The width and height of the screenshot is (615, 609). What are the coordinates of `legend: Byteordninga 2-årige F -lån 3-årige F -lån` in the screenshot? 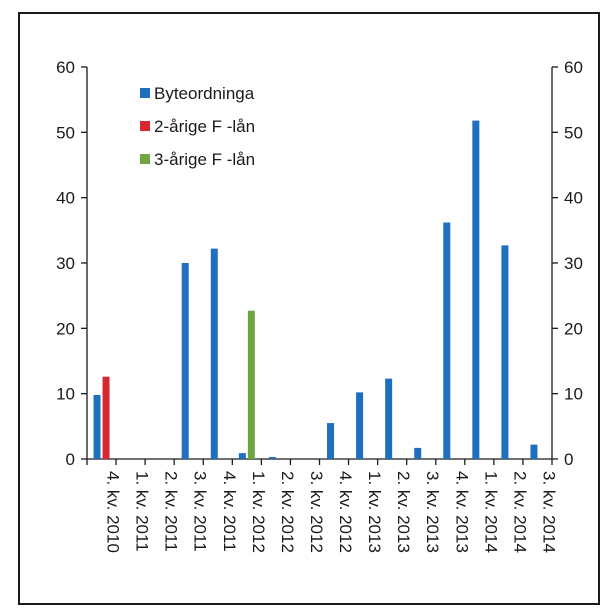 It's located at (197, 126).